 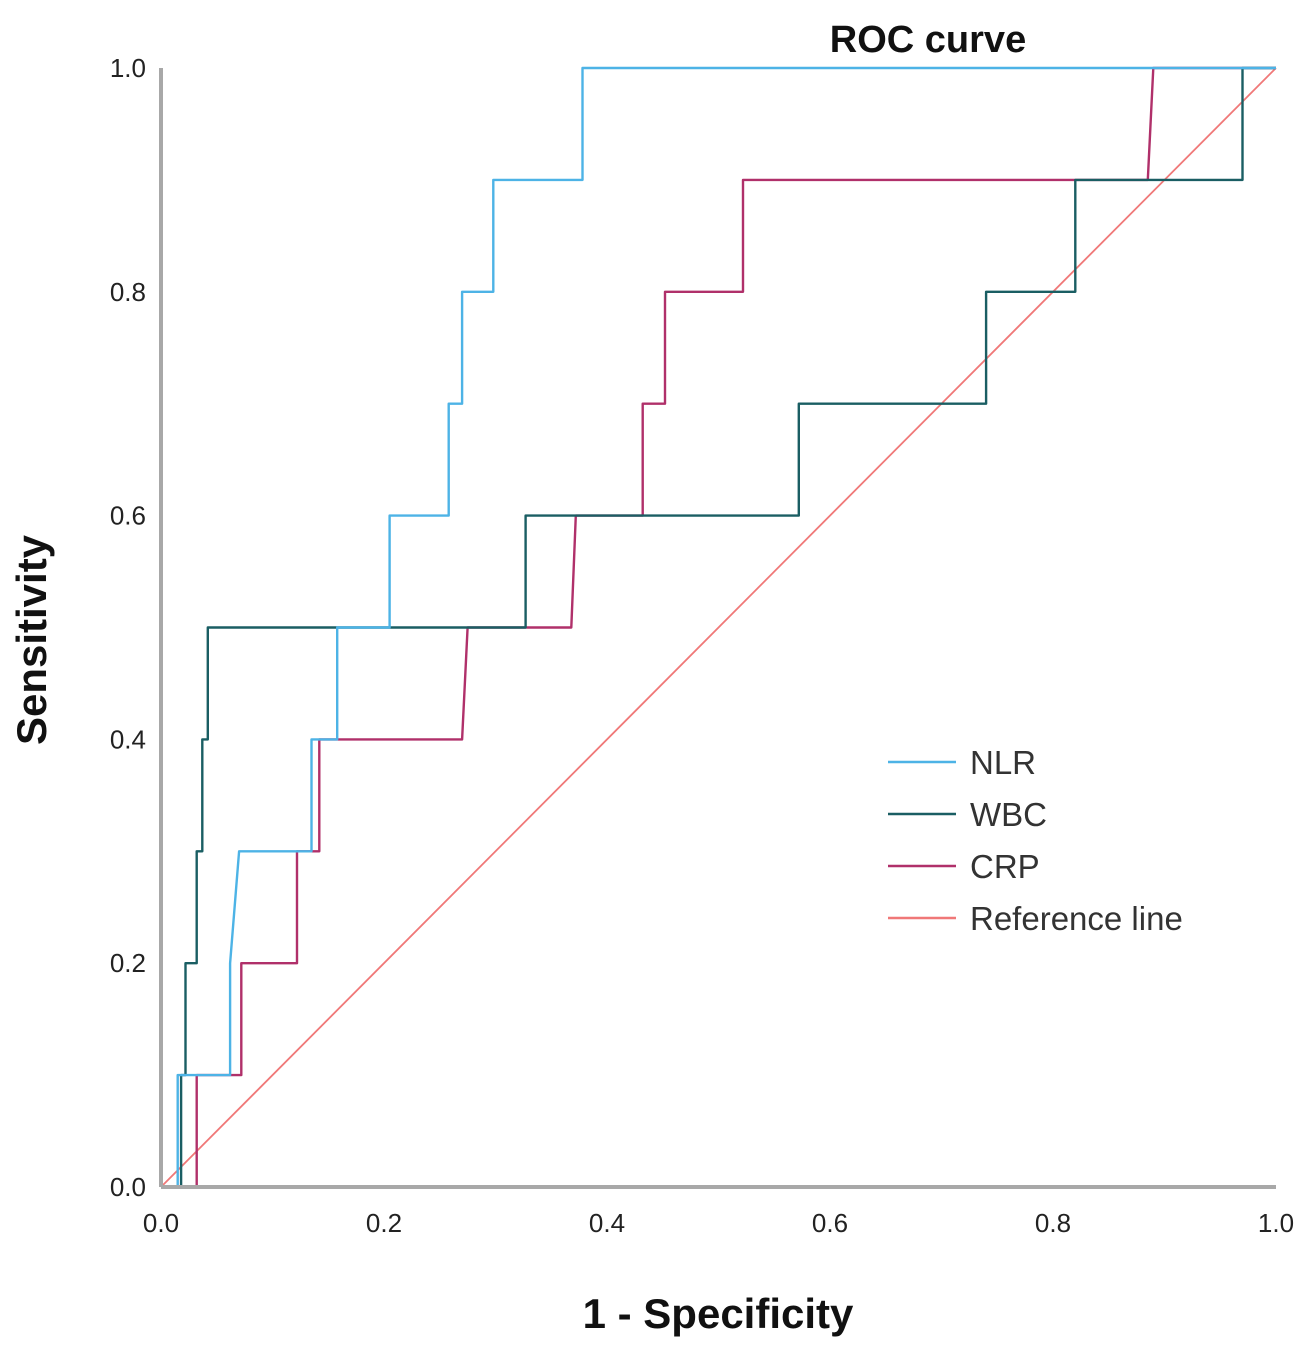 What do you see at coordinates (1076, 918) in the screenshot?
I see `legend-label-reference-line: Reference line` at bounding box center [1076, 918].